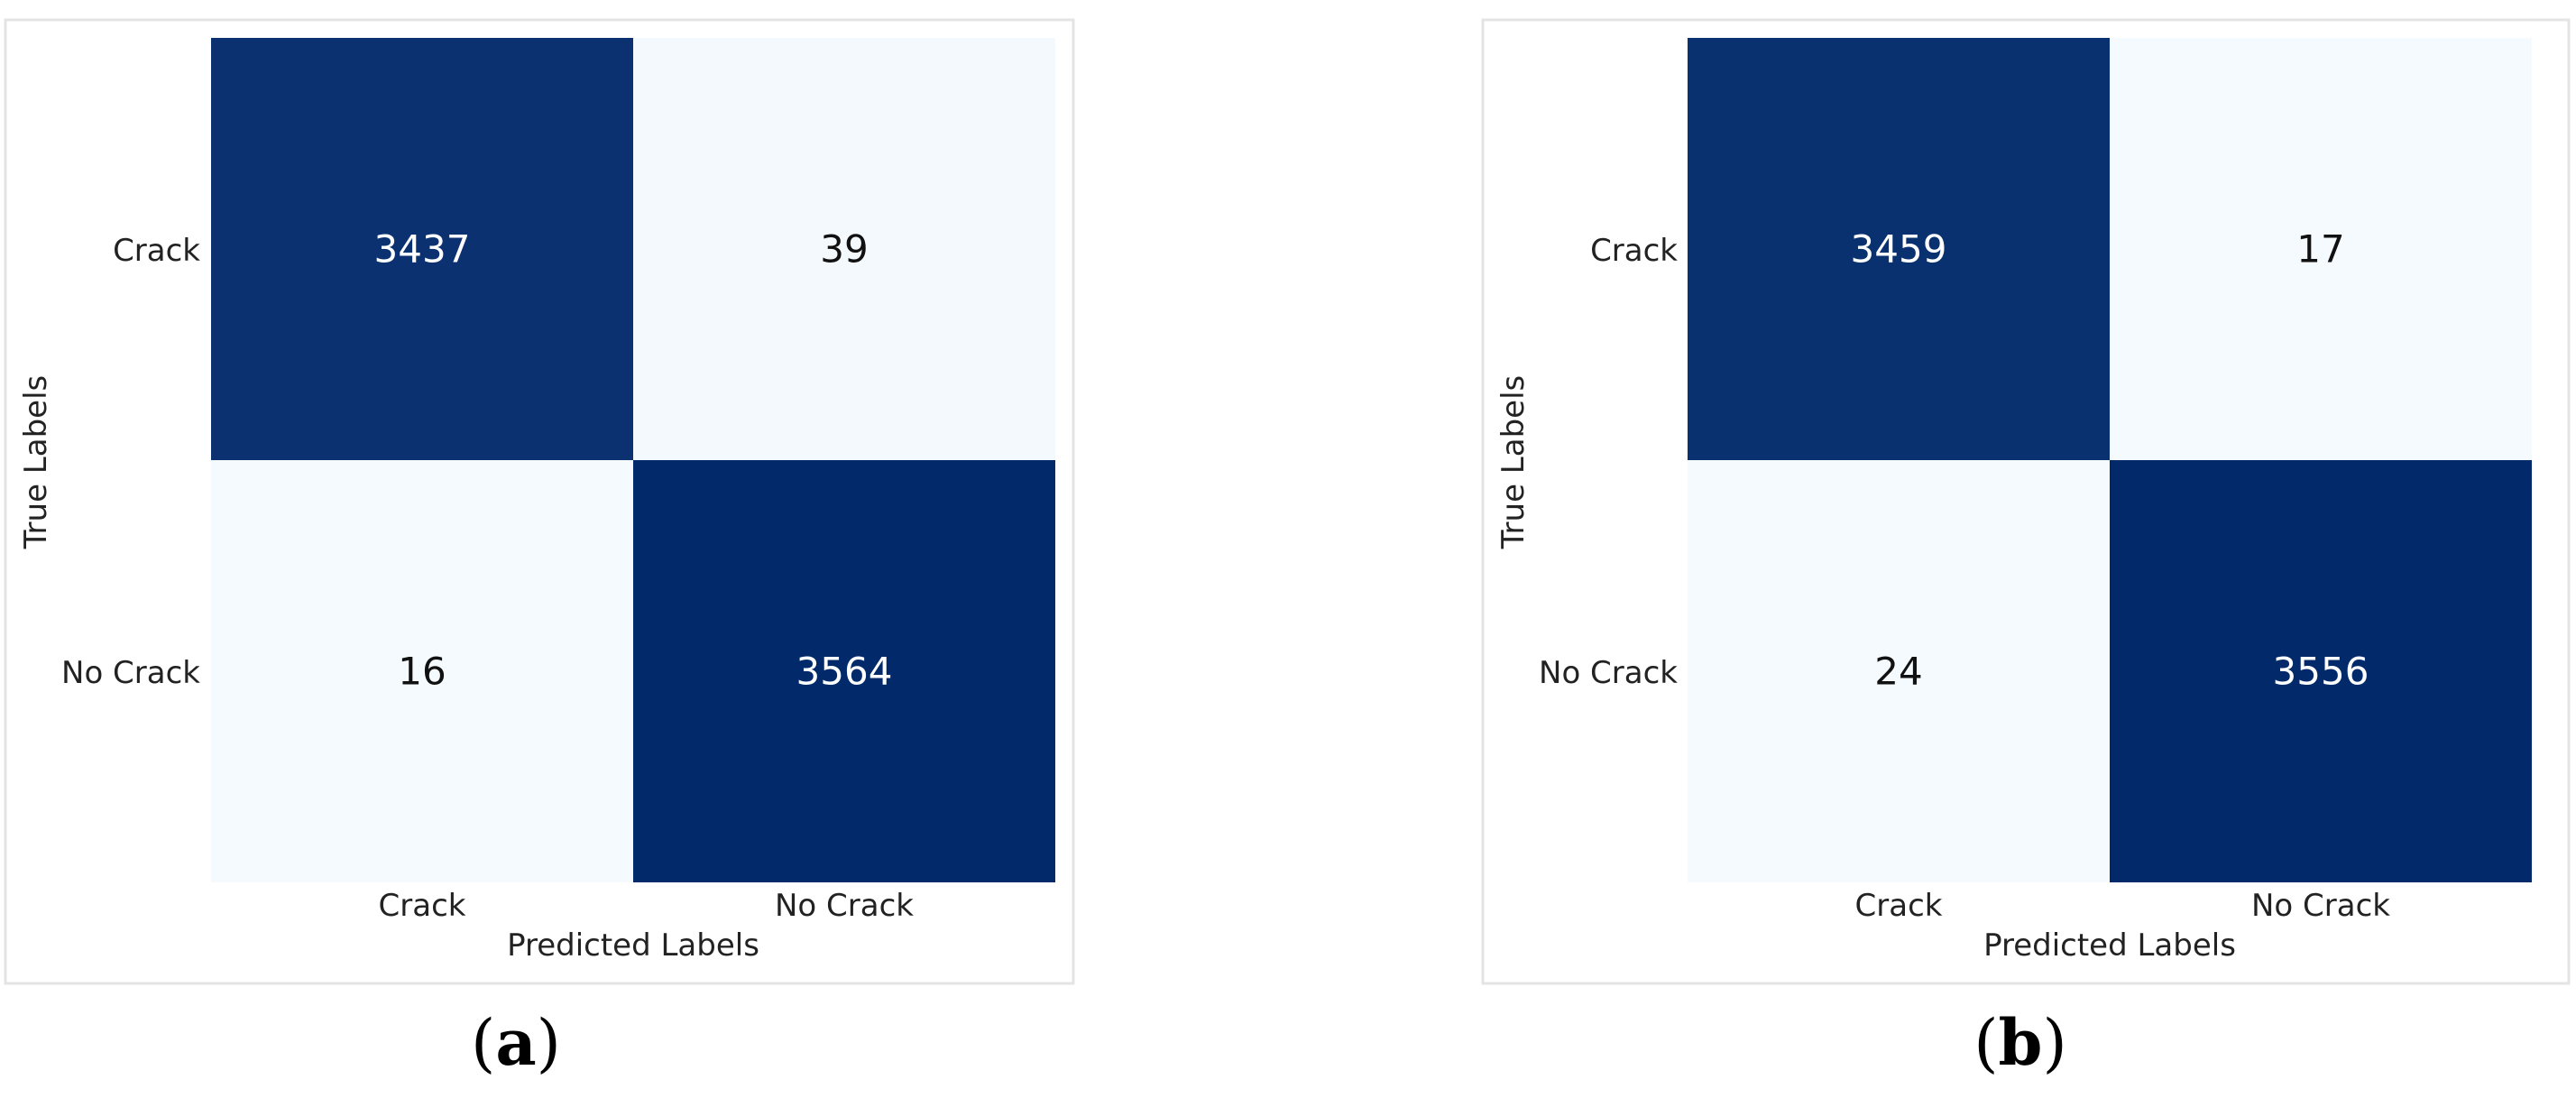 The height and width of the screenshot is (1098, 2576). Describe the element at coordinates (1634, 251) in the screenshot. I see `panel-b-y-tick-crack: Crack` at that location.